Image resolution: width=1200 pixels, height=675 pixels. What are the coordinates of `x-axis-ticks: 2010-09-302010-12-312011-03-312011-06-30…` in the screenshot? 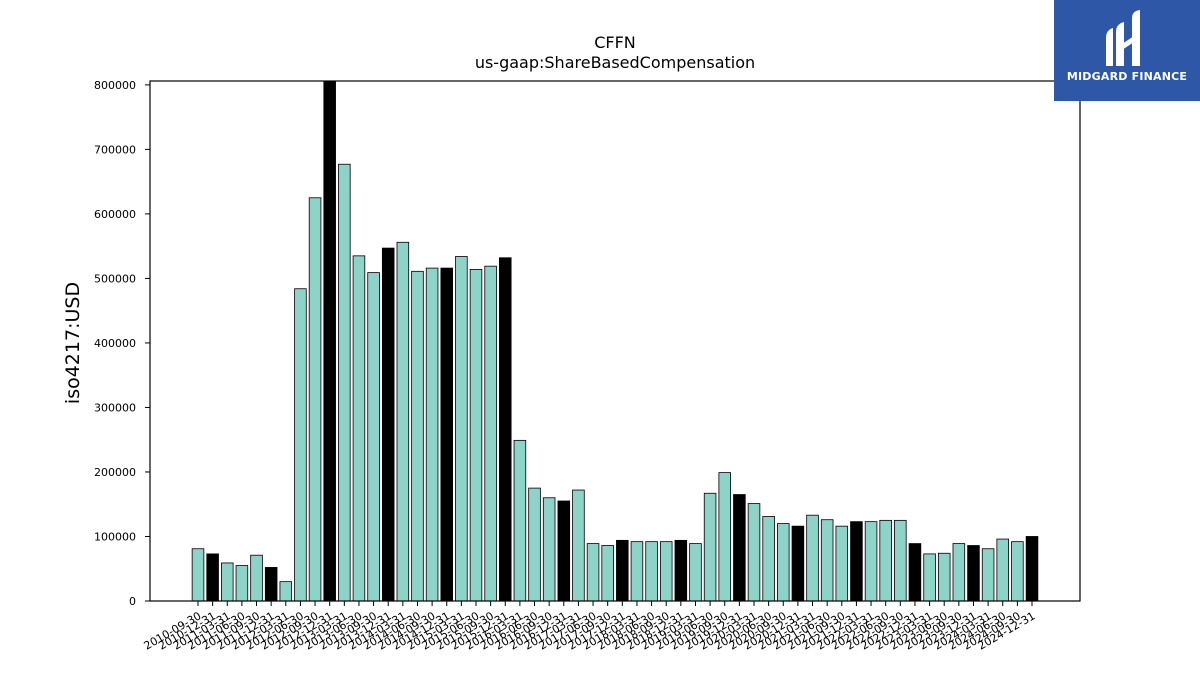 It's located at (590, 627).